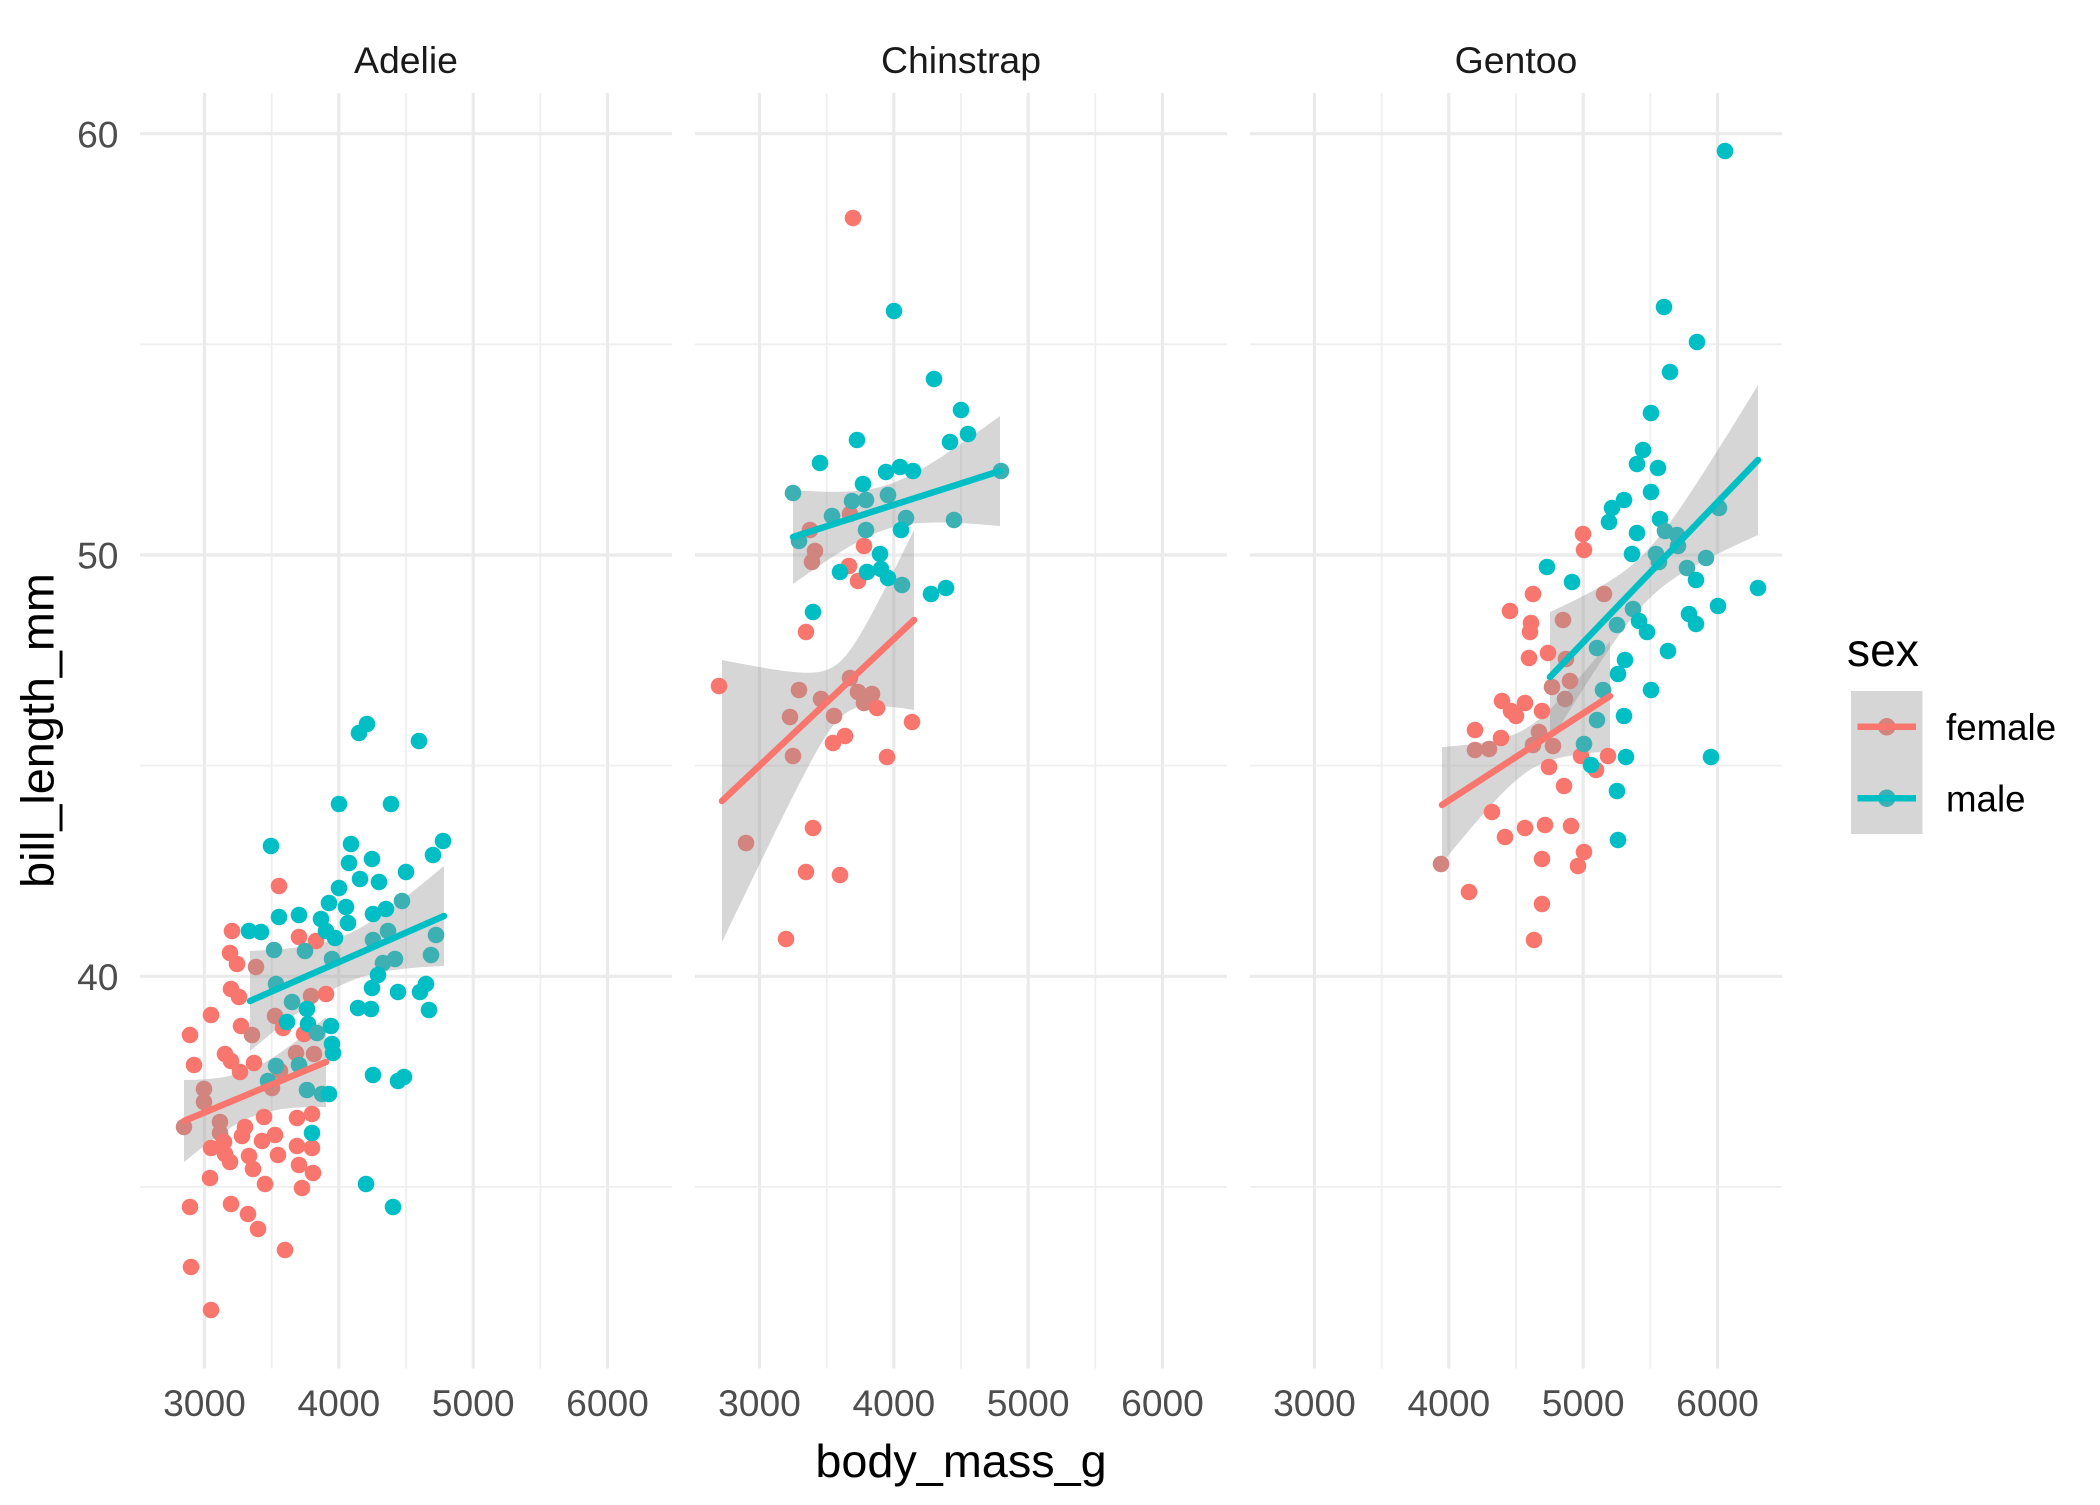 The height and width of the screenshot is (1505, 2100). What do you see at coordinates (1883, 650) in the screenshot?
I see `svg-text: sex` at bounding box center [1883, 650].